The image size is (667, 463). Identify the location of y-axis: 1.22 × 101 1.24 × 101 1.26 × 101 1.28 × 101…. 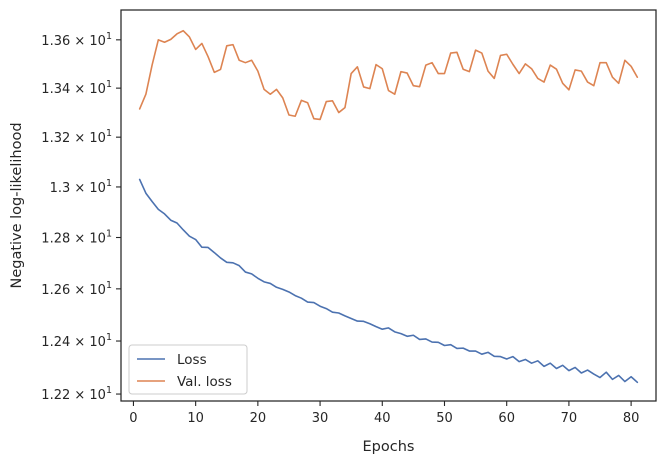
(81, 217).